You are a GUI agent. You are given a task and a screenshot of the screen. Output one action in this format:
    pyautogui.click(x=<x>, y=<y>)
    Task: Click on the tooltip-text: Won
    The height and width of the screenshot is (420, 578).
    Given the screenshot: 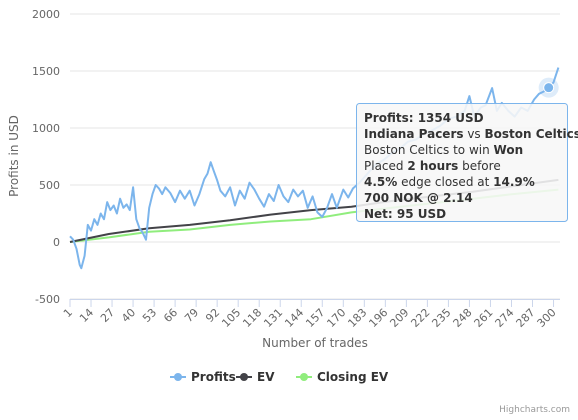 What is the action you would take?
    pyautogui.click(x=509, y=150)
    